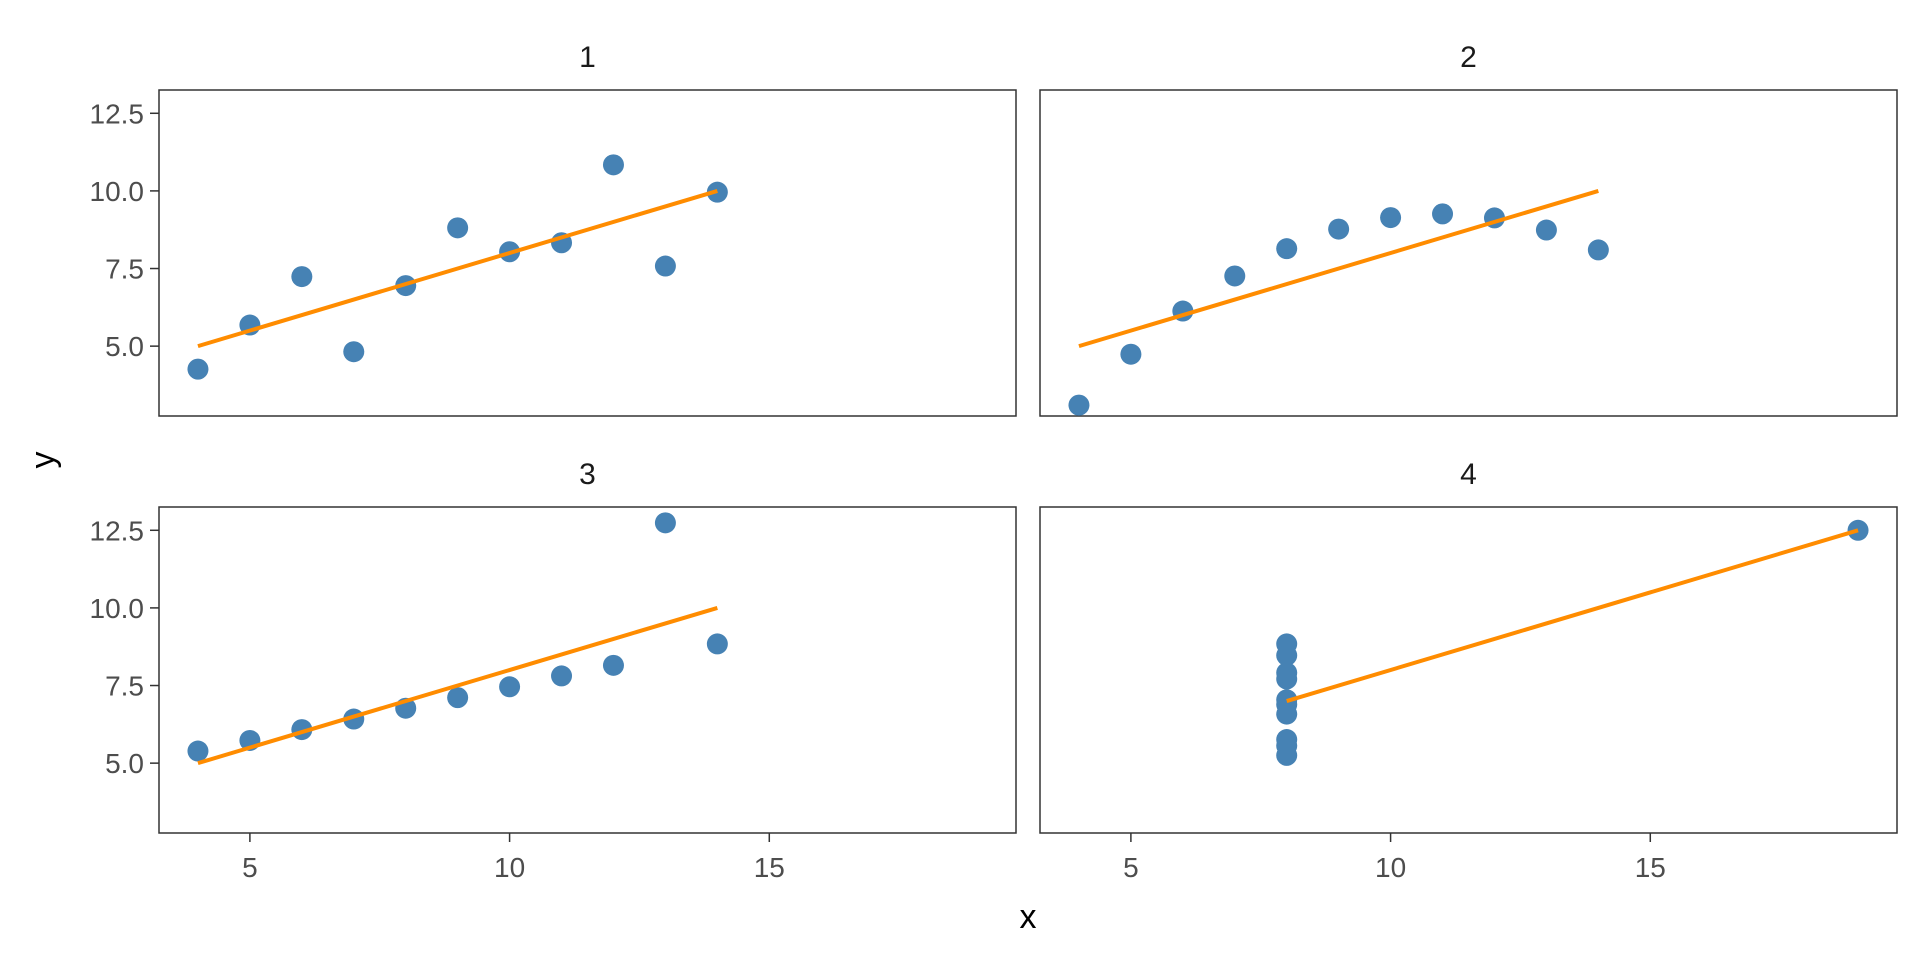 The image size is (1920, 960). Describe the element at coordinates (587, 57) in the screenshot. I see `panel-title: 1` at that location.